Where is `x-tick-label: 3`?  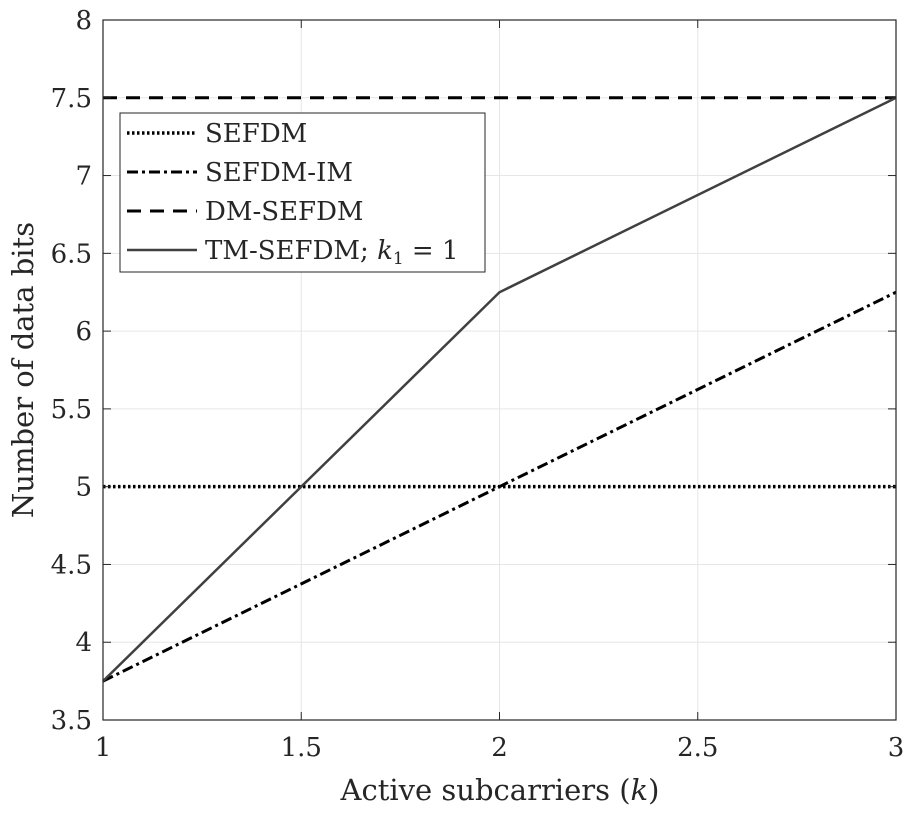
x-tick-label: 3 is located at coordinates (896, 748).